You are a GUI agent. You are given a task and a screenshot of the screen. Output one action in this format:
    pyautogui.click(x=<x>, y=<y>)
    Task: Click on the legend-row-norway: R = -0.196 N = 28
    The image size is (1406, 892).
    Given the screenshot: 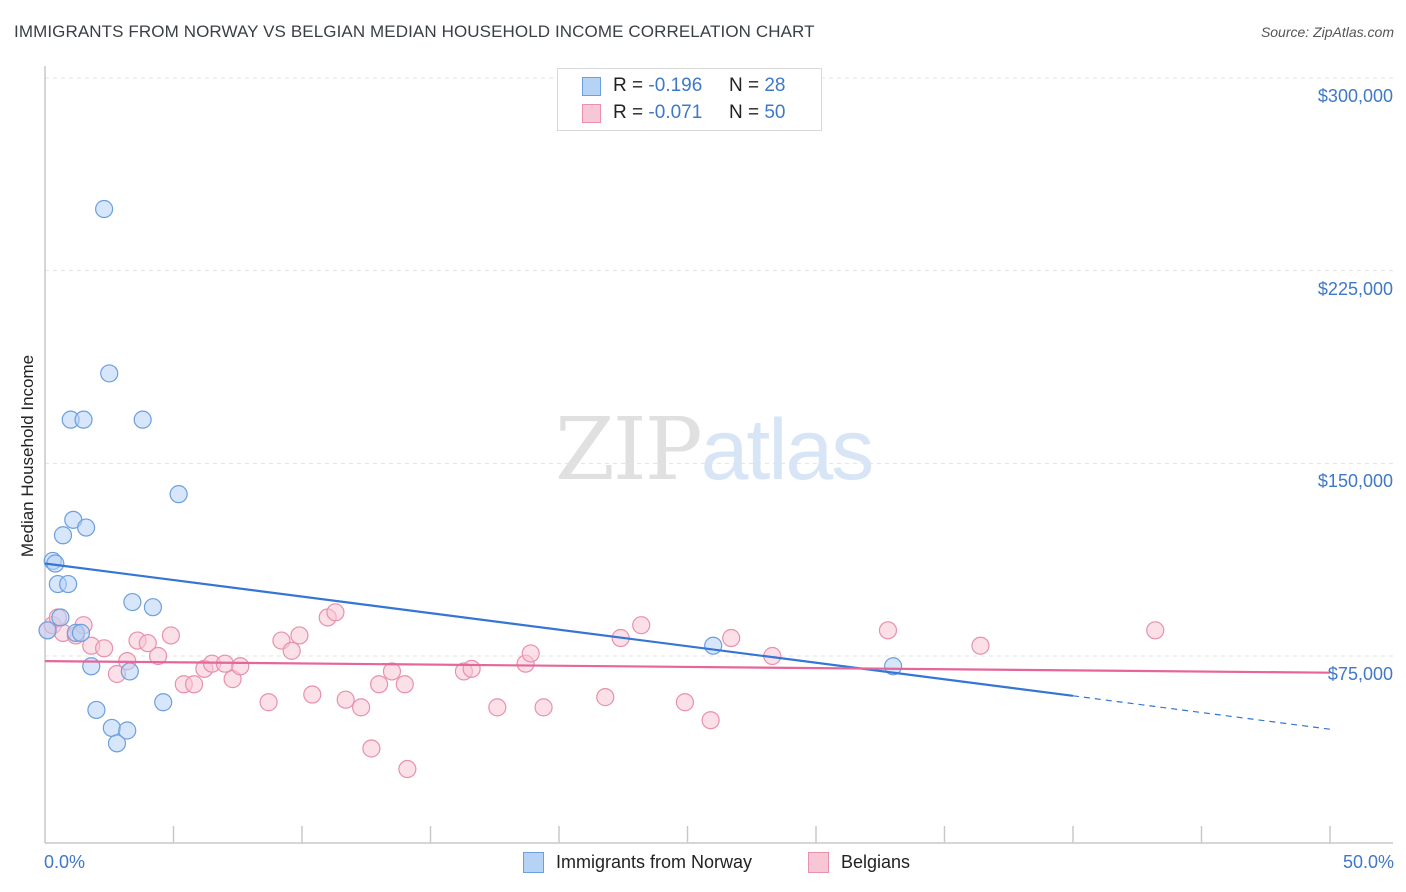 What is the action you would take?
    pyautogui.click(x=683, y=86)
    